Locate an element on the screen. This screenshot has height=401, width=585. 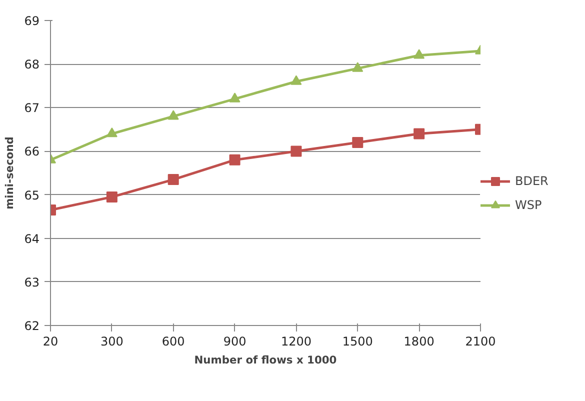
y-tick-label: 65 is located at coordinates (32, 195).